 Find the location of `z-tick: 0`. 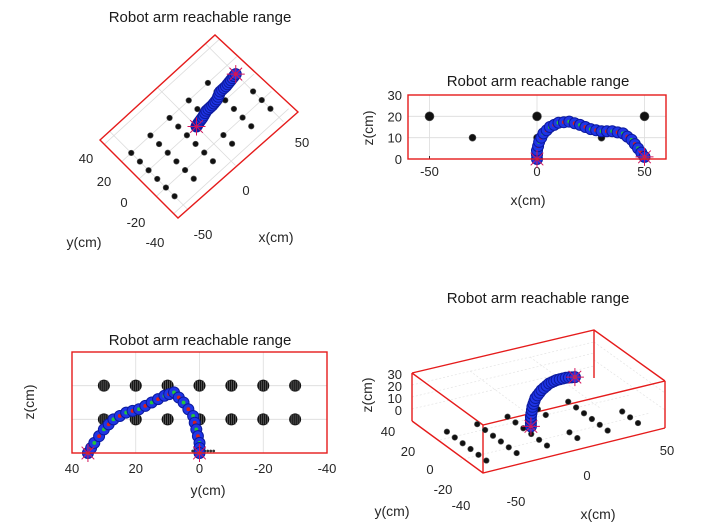

z-tick: 0 is located at coordinates (398, 410).